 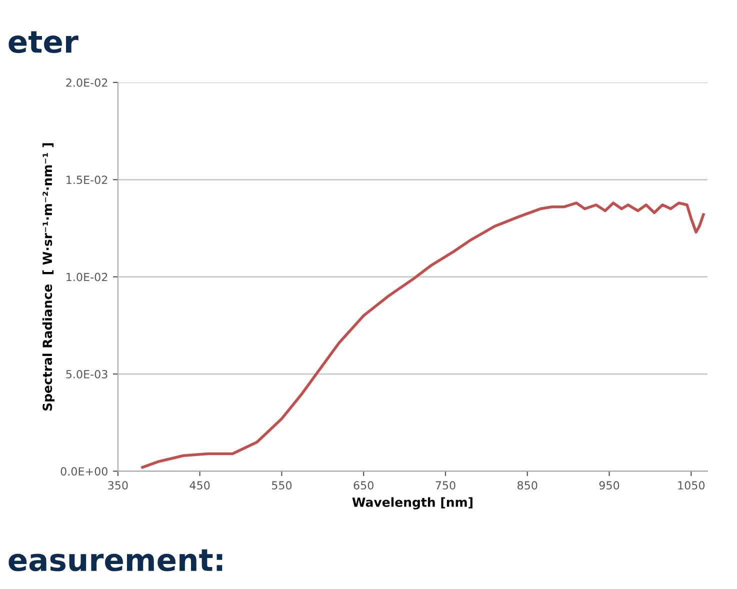 What do you see at coordinates (48, 277) in the screenshot?
I see `y-axis-title: Spectral Radiance [ W·sr⁻¹·m⁻²·nm⁻¹ ]` at bounding box center [48, 277].